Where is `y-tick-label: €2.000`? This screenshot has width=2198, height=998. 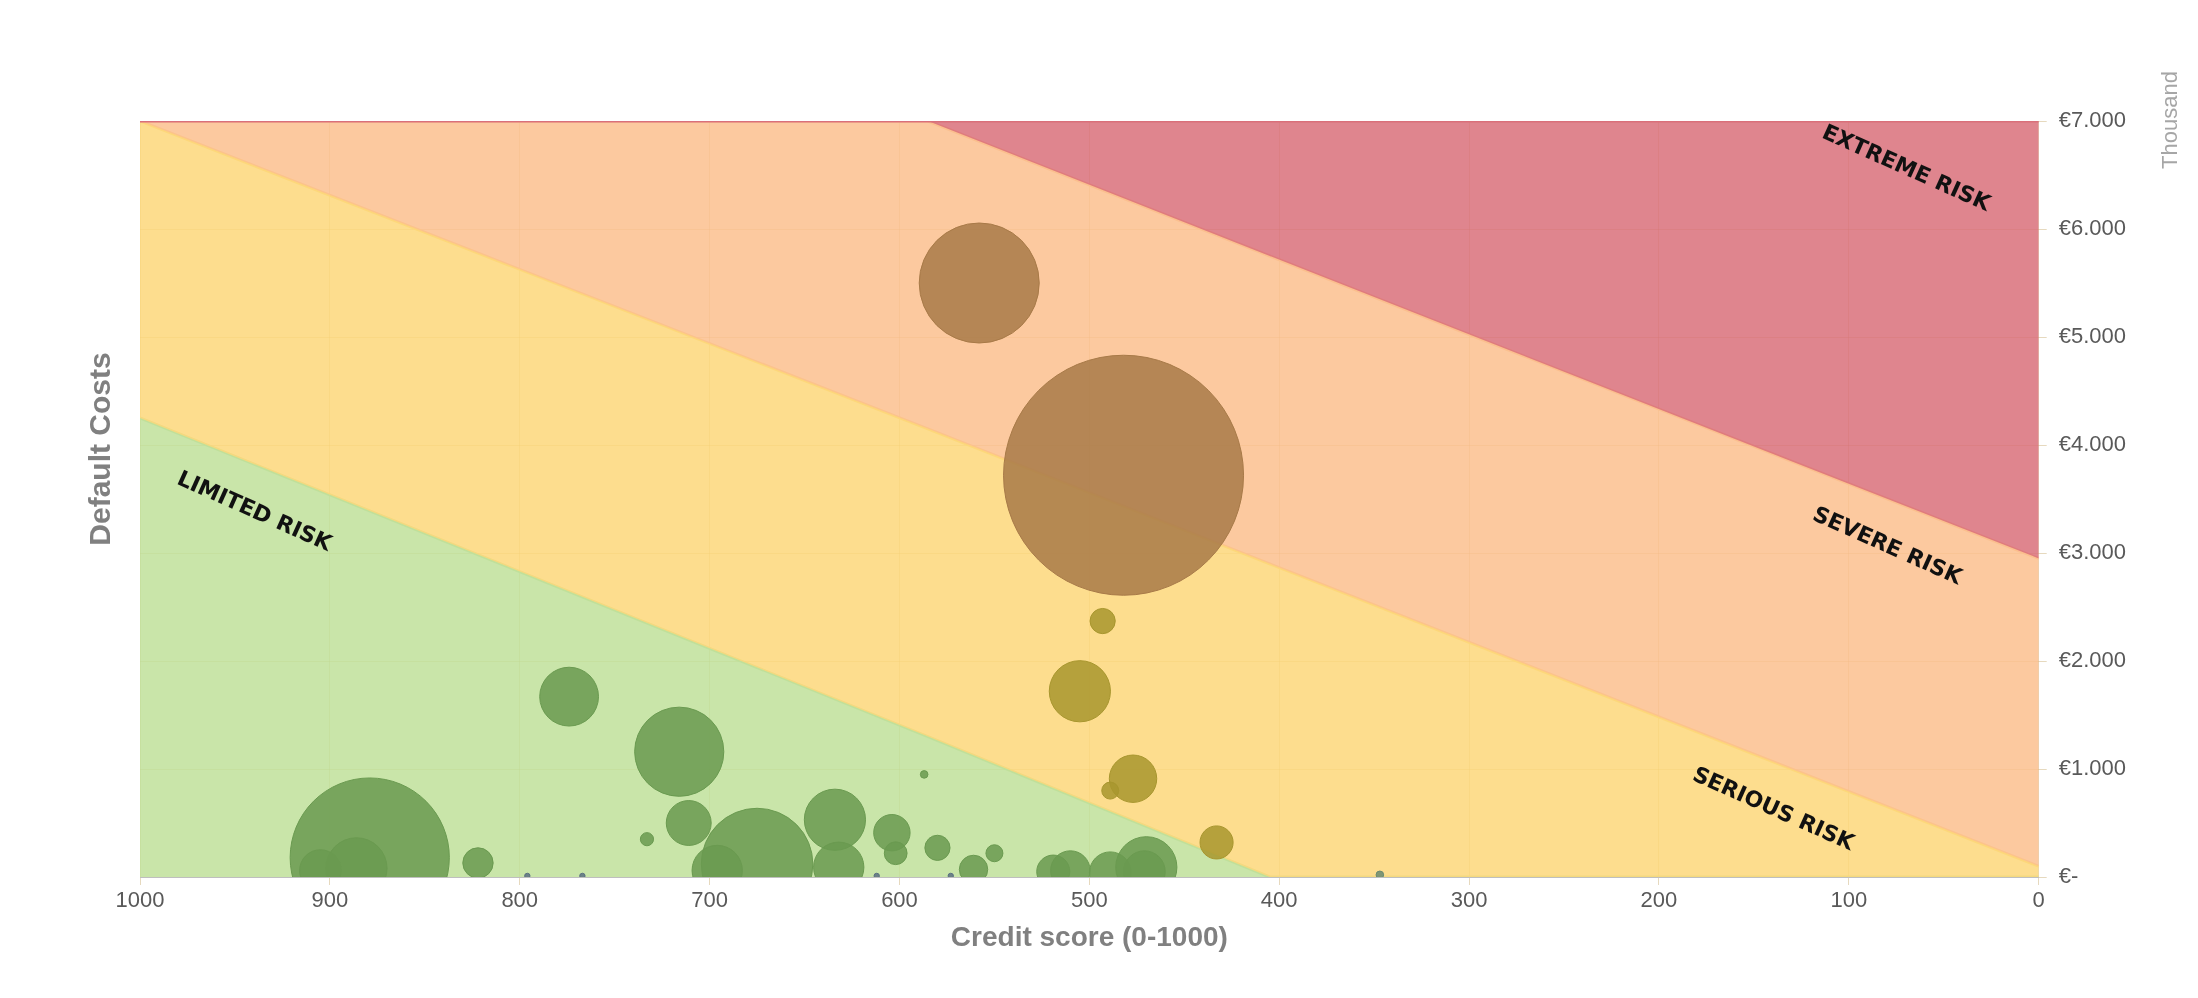 y-tick-label: €2.000 is located at coordinates (2092, 660).